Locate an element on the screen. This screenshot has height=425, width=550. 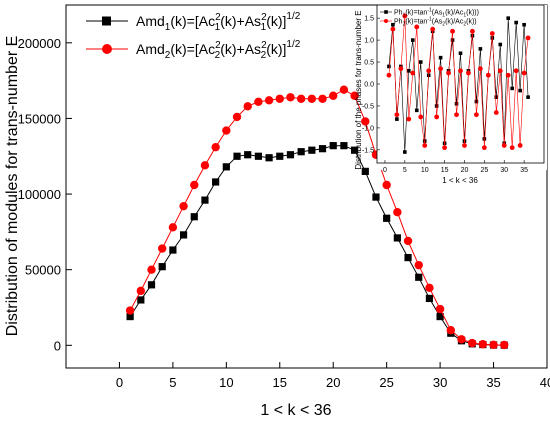
inset-x-tick-label: 5 is located at coordinates (405, 170).